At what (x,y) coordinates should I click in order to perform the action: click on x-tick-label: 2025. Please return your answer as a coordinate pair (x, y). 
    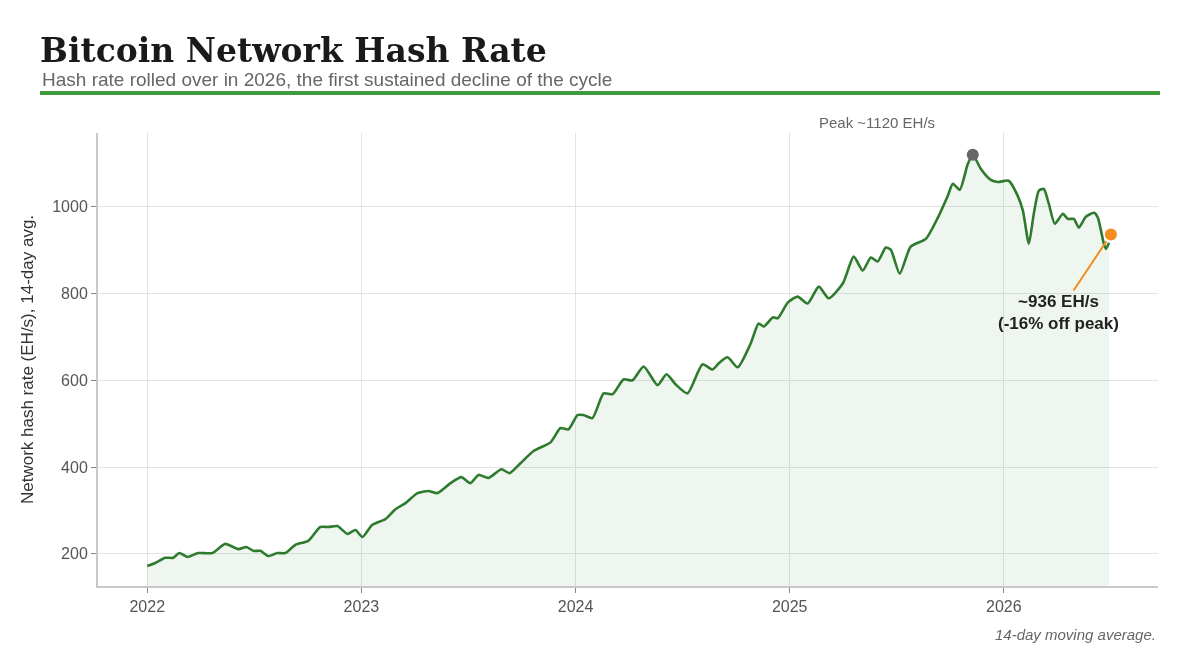
    Looking at the image, I should click on (789, 607).